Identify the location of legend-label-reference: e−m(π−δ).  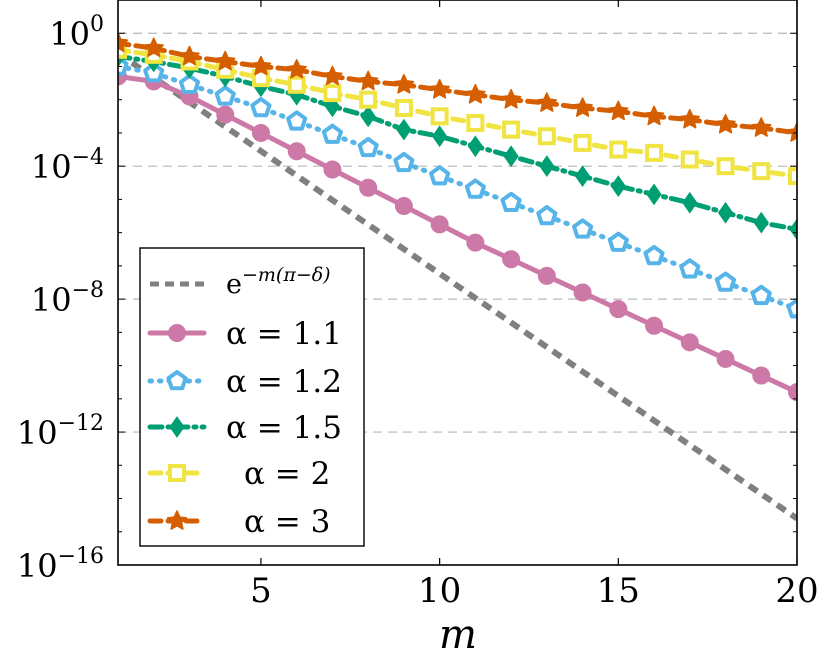
(278, 282).